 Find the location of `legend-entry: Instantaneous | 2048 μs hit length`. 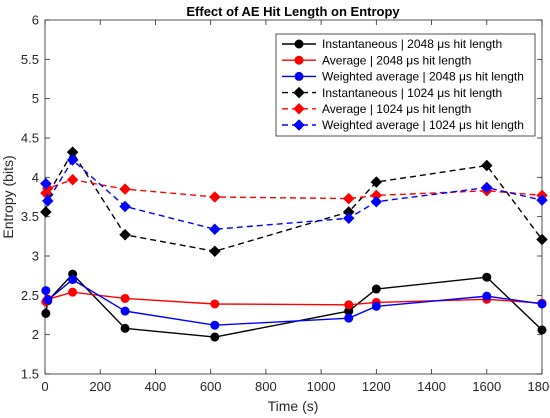

legend-entry: Instantaneous | 2048 μs hit length is located at coordinates (392, 44).